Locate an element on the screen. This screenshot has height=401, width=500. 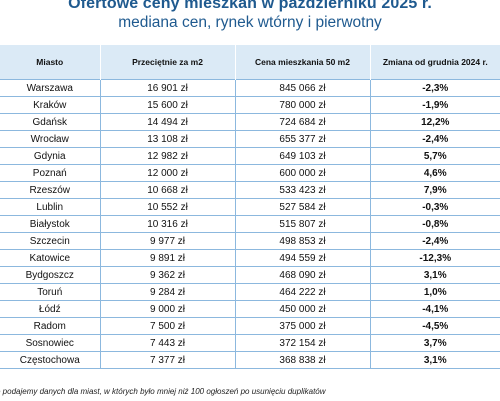
header-city: Miasto is located at coordinates (50, 62).